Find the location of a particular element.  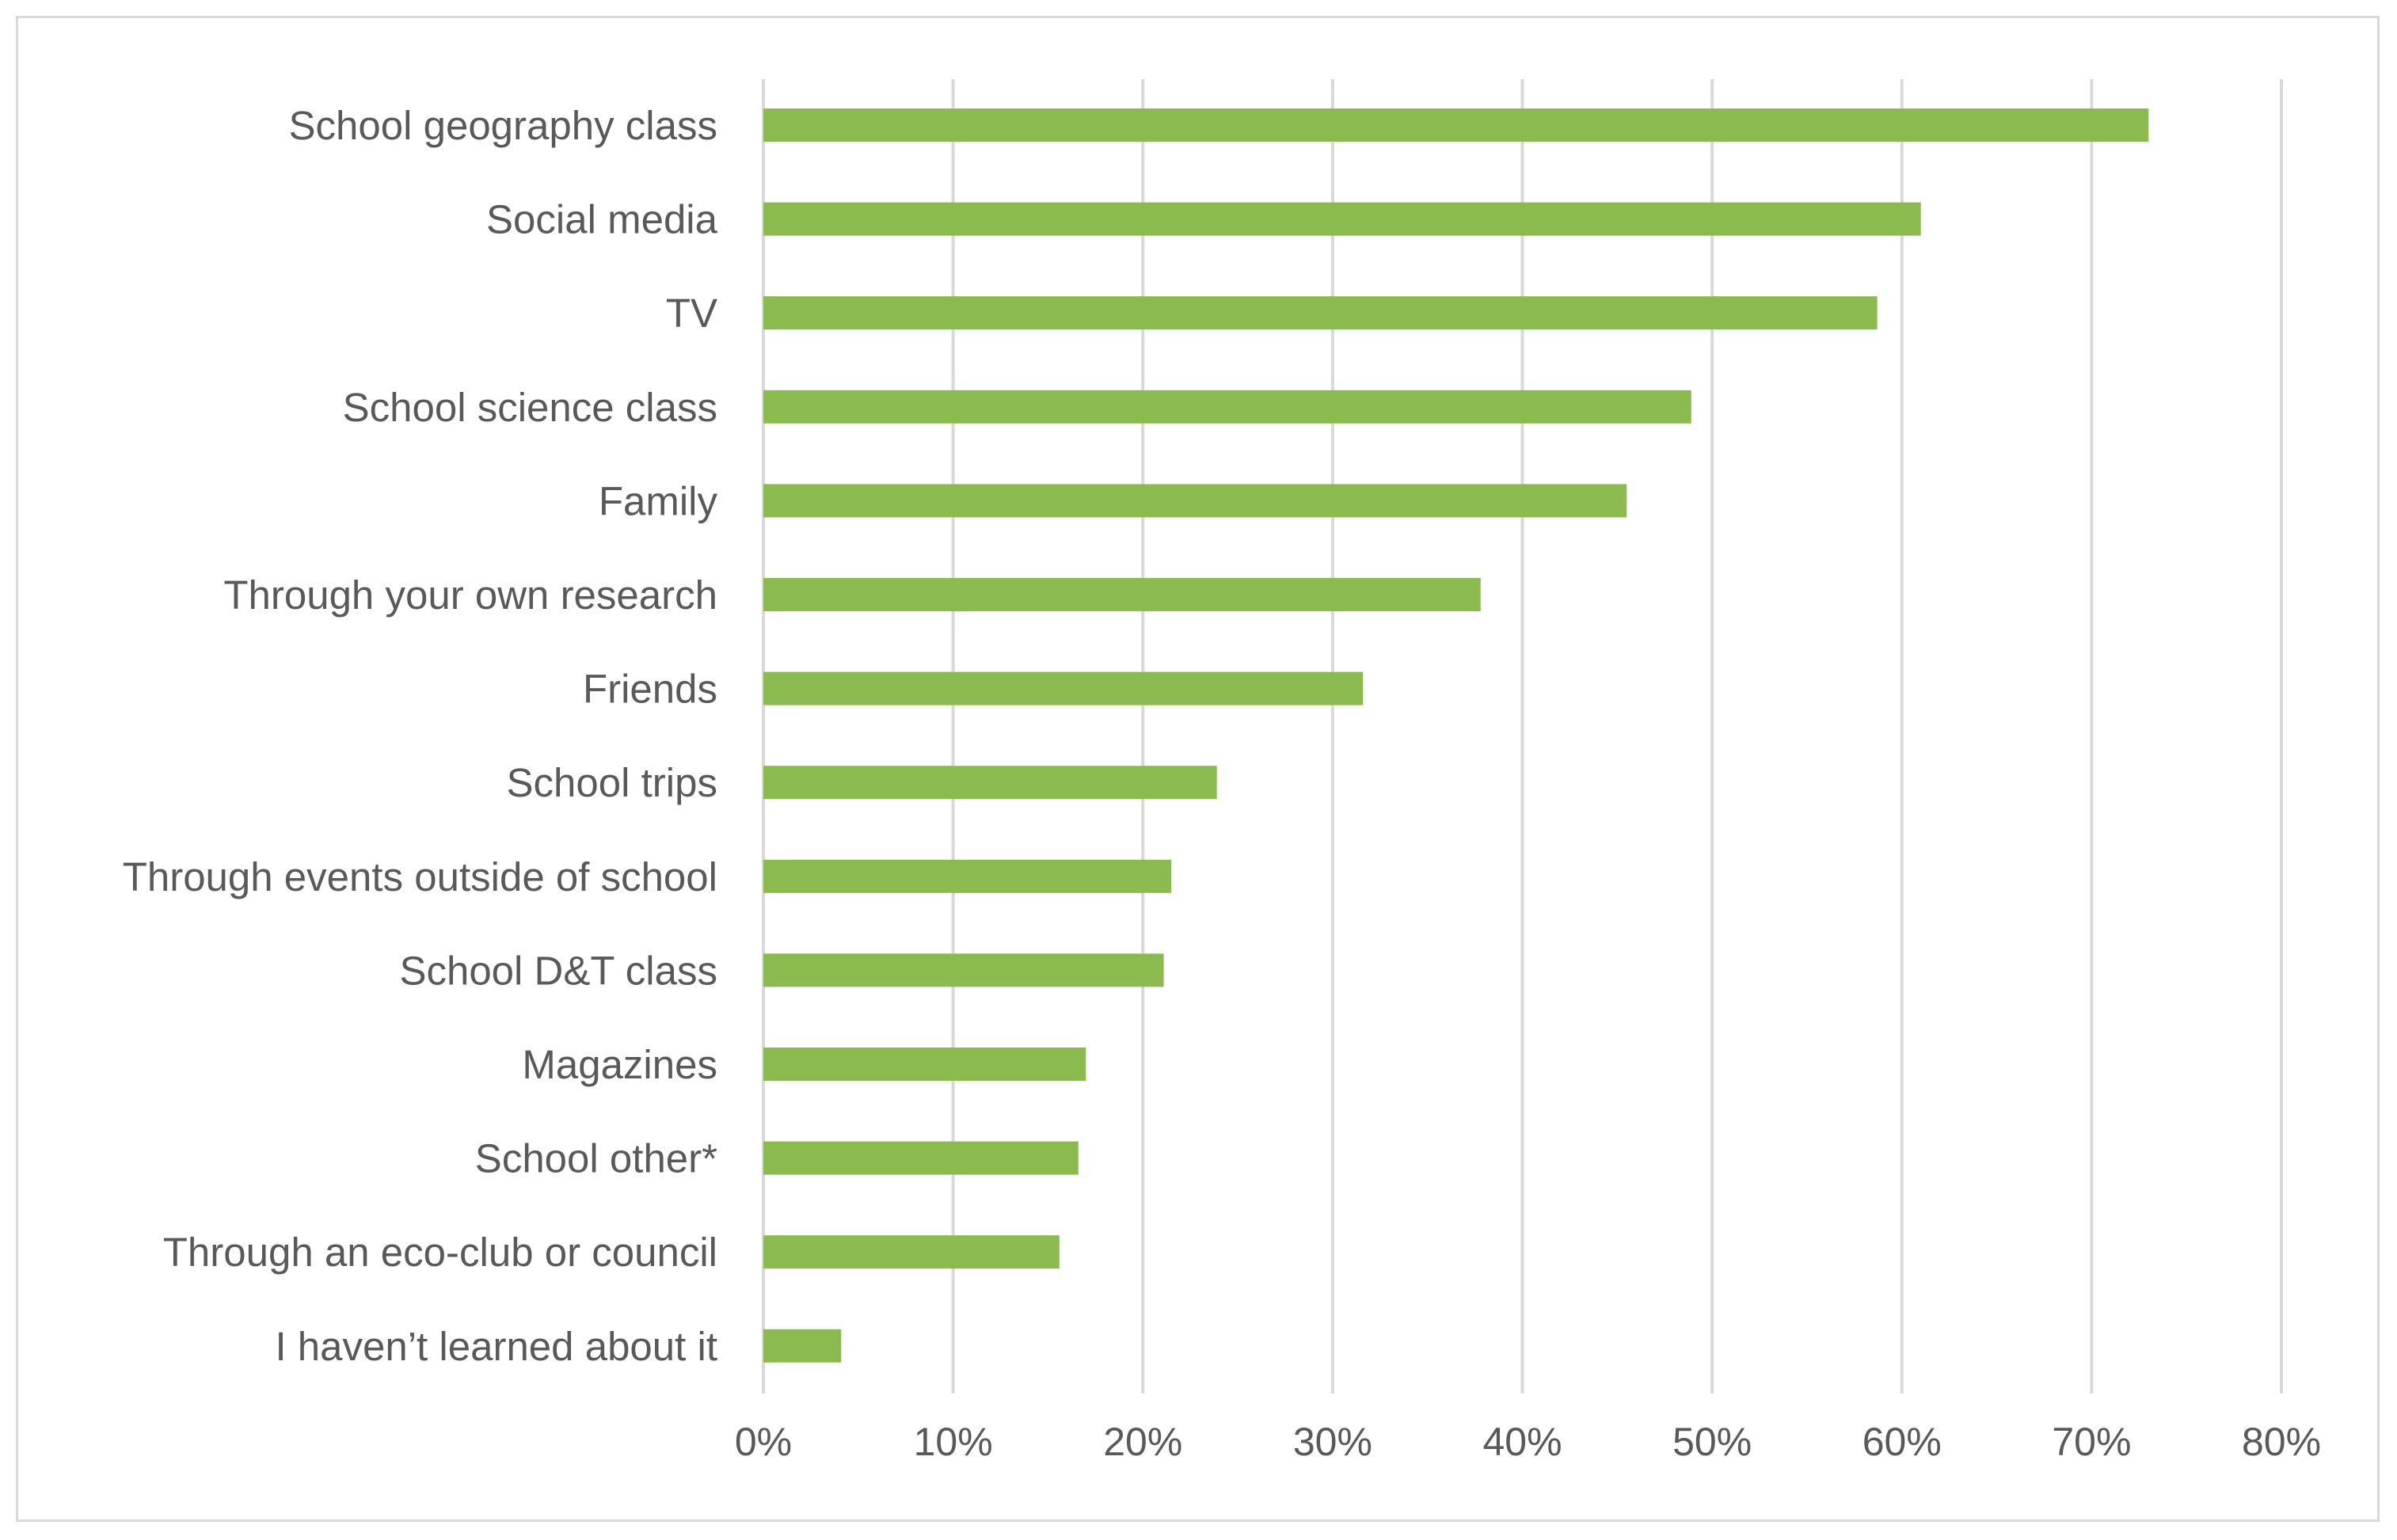

x-tick-labels: 0% 10% 20% 30% 40% 50% 60% 70% 80% is located at coordinates (1528, 1442).